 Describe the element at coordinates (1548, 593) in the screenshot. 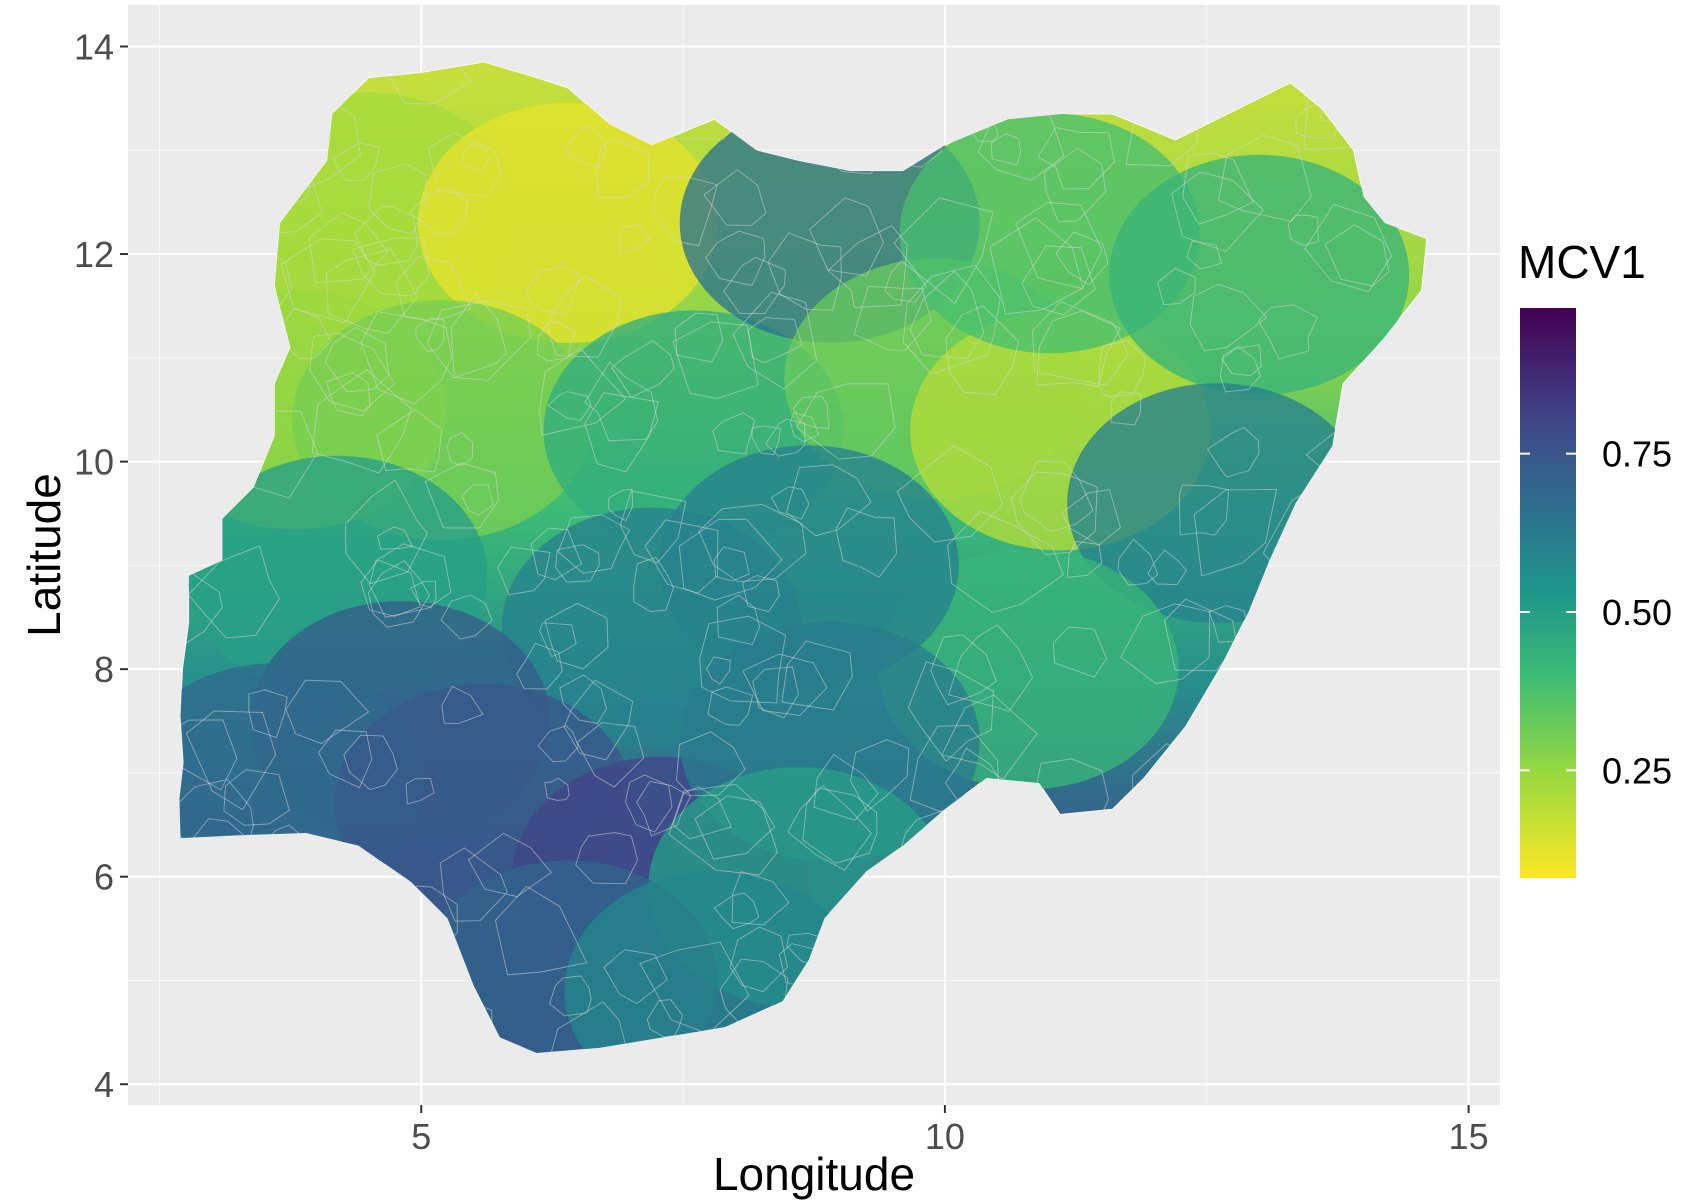

I see `legend-colorbar` at that location.